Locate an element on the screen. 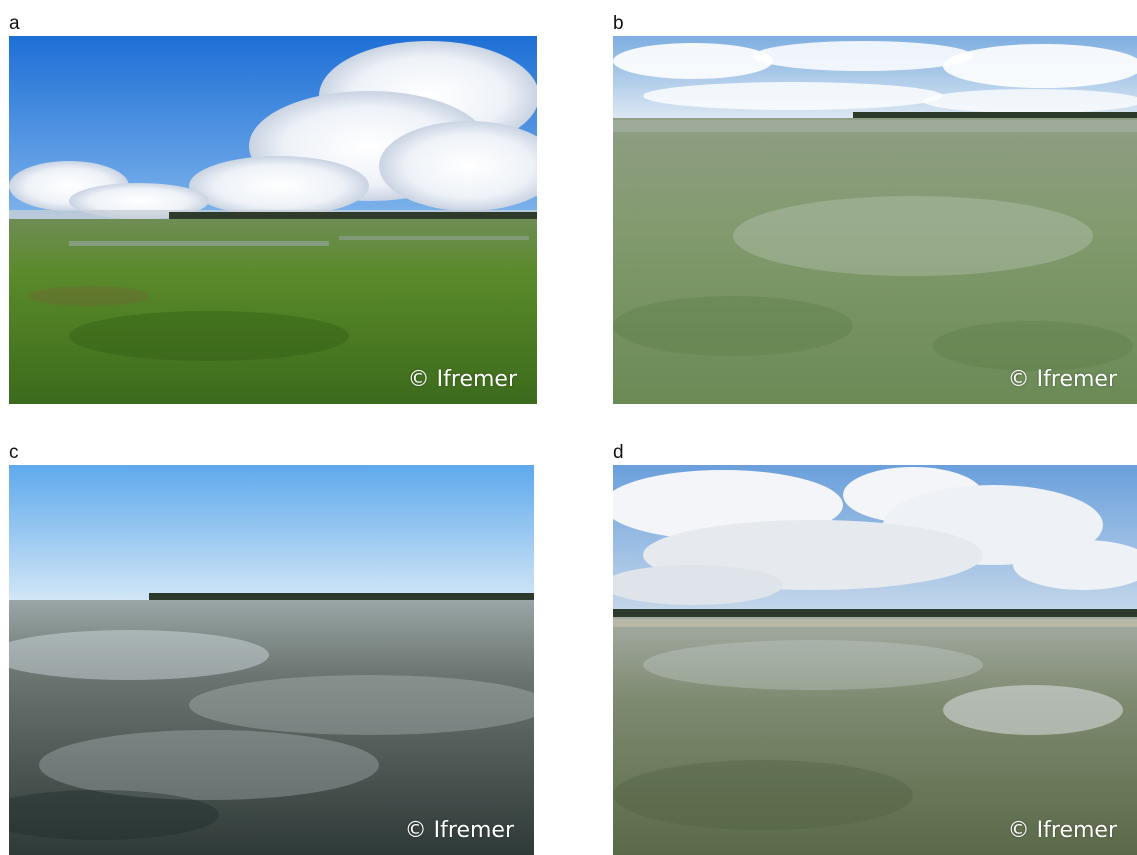 This screenshot has height=855, width=1137. panel-a-label: a is located at coordinates (14, 23).